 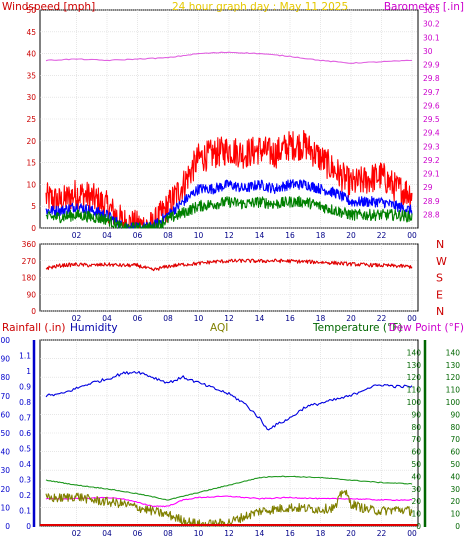 I want to click on temperature-y-tick-label-inner: 0, so click(x=418, y=526).